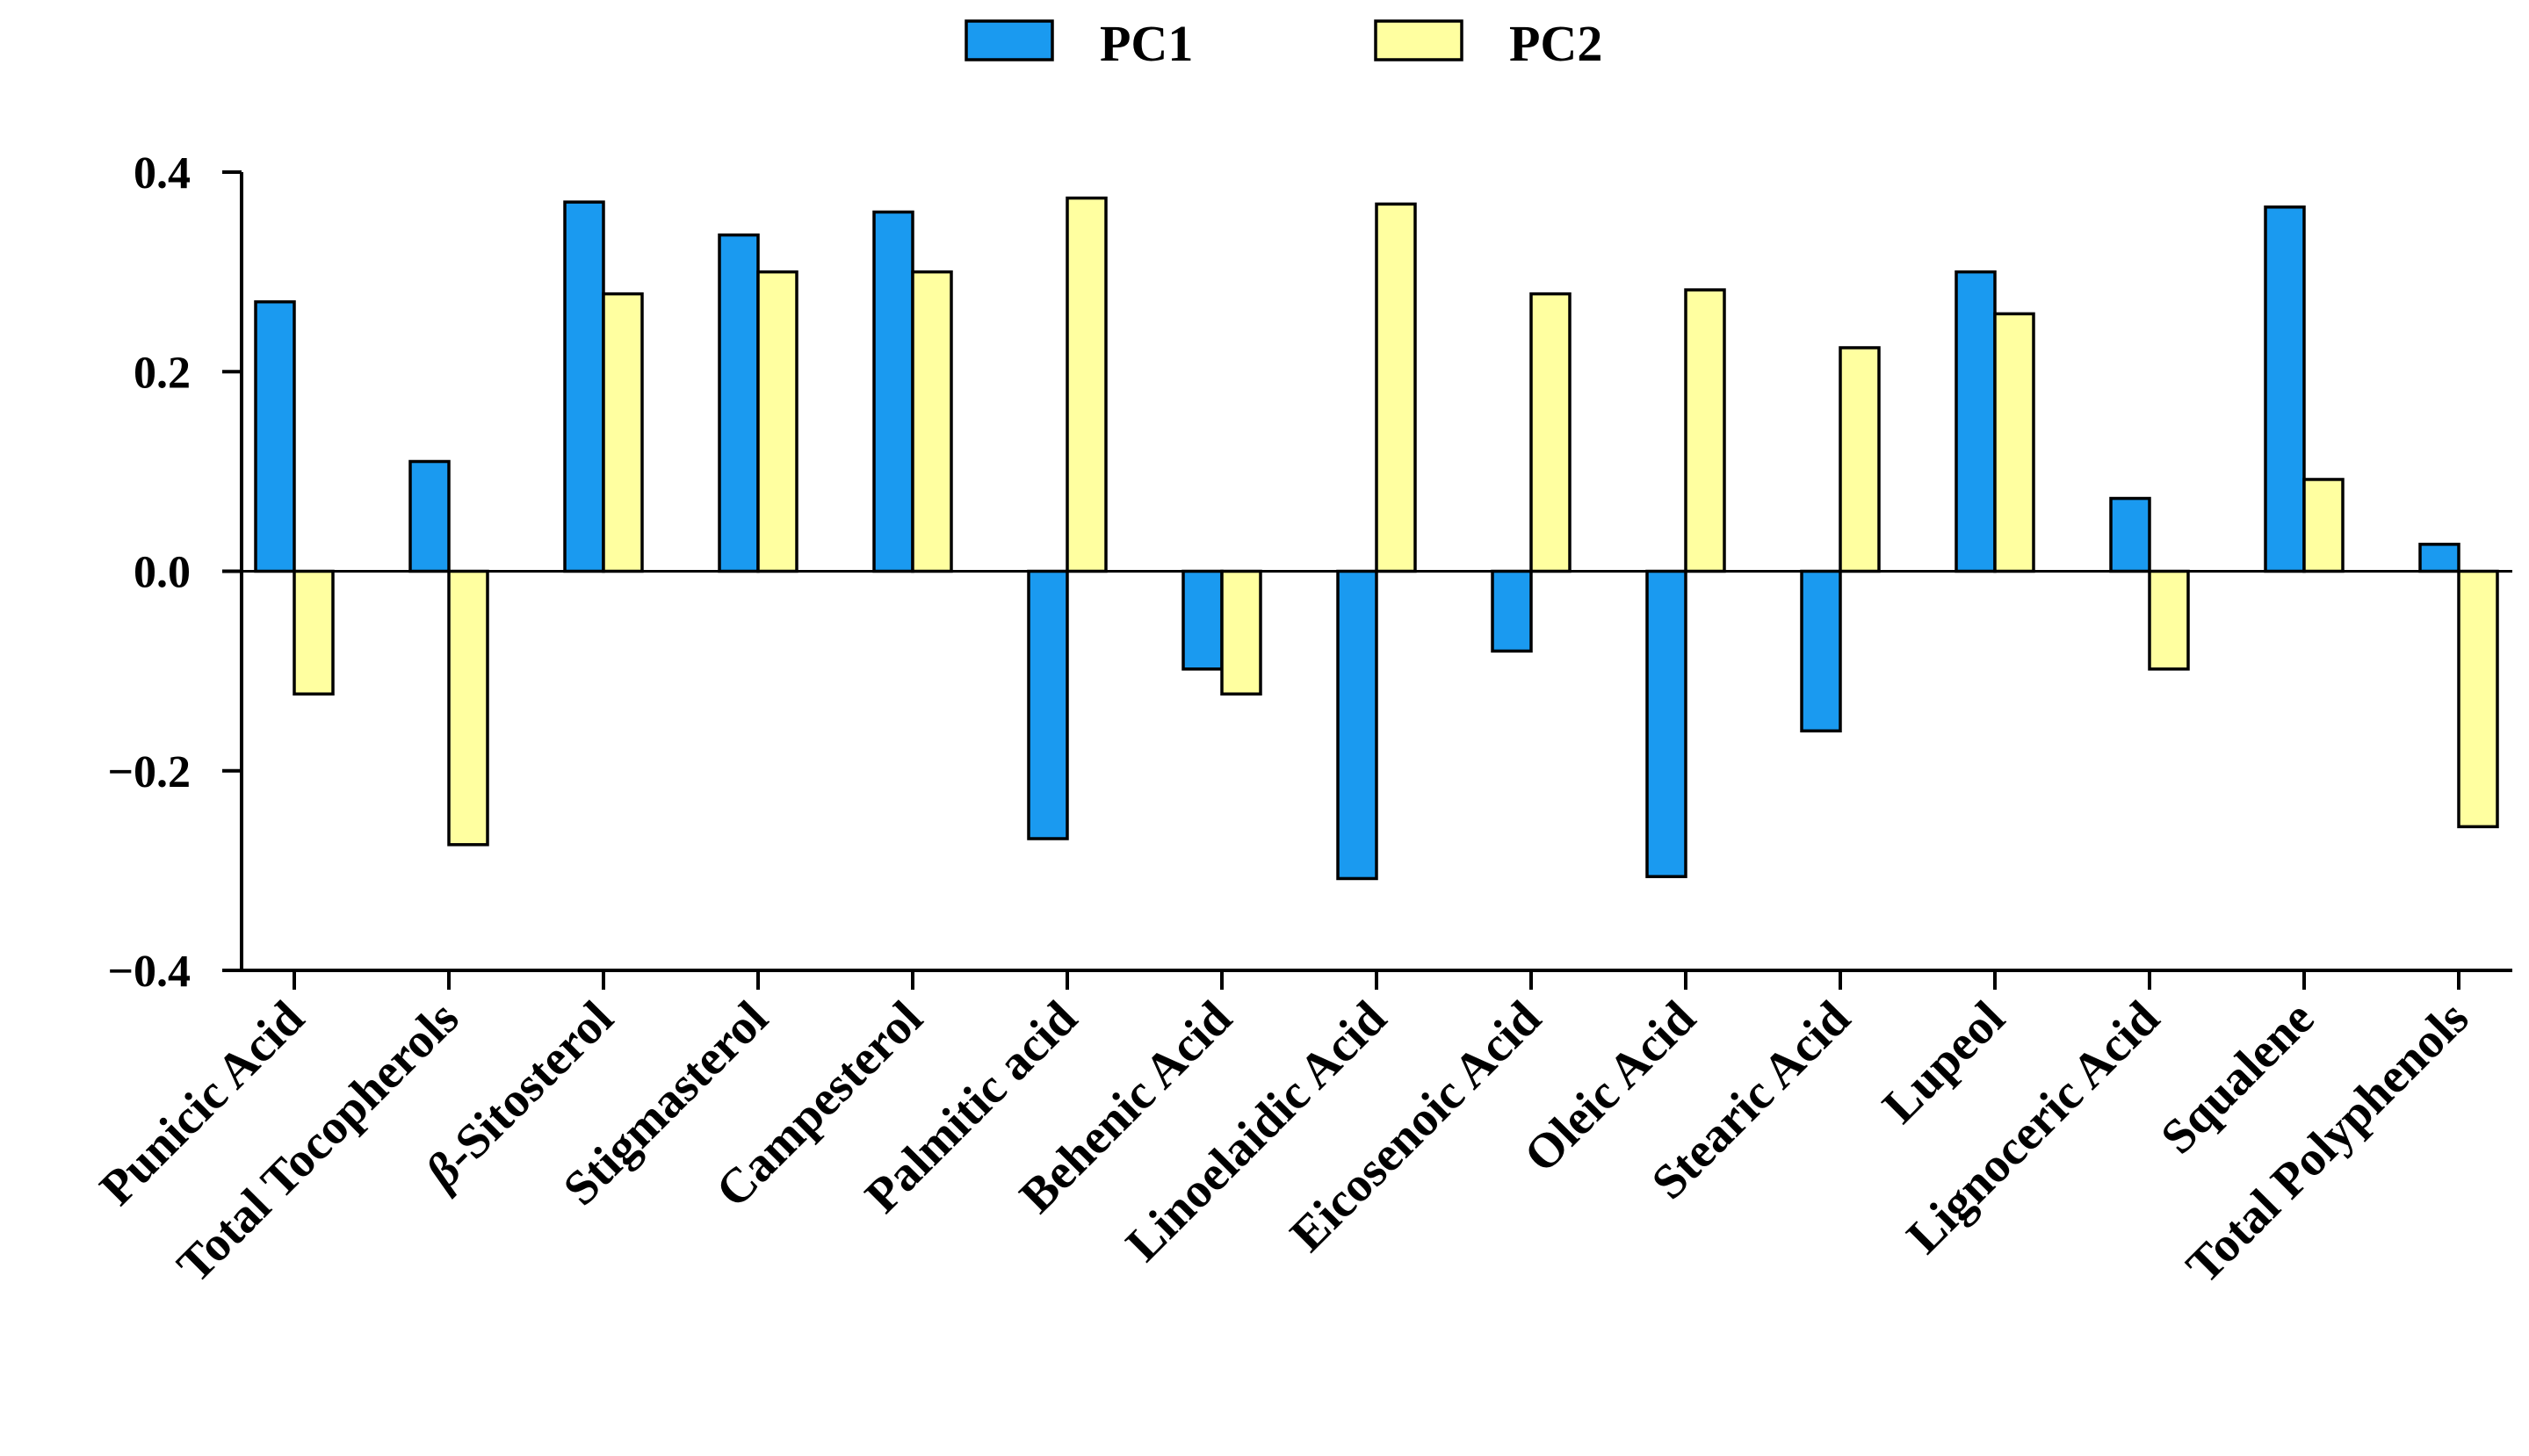  Describe the element at coordinates (149, 772) in the screenshot. I see `y-tick-label: −0.2` at that location.